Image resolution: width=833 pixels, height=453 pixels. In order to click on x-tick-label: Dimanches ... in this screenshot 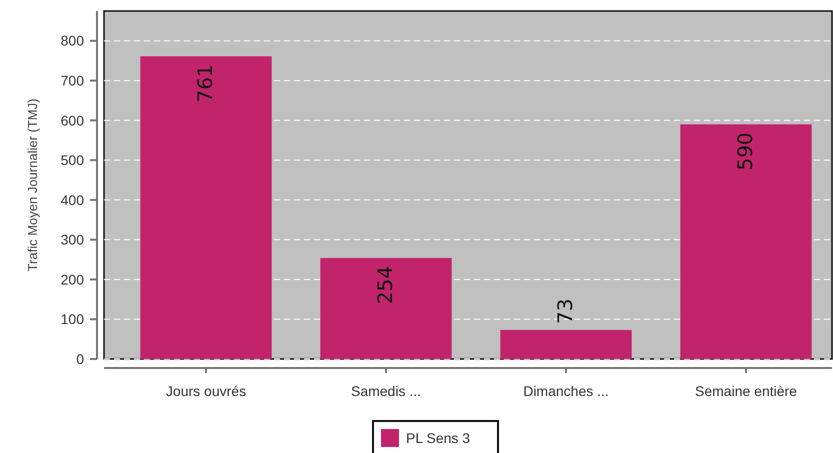, I will do `click(566, 391)`.